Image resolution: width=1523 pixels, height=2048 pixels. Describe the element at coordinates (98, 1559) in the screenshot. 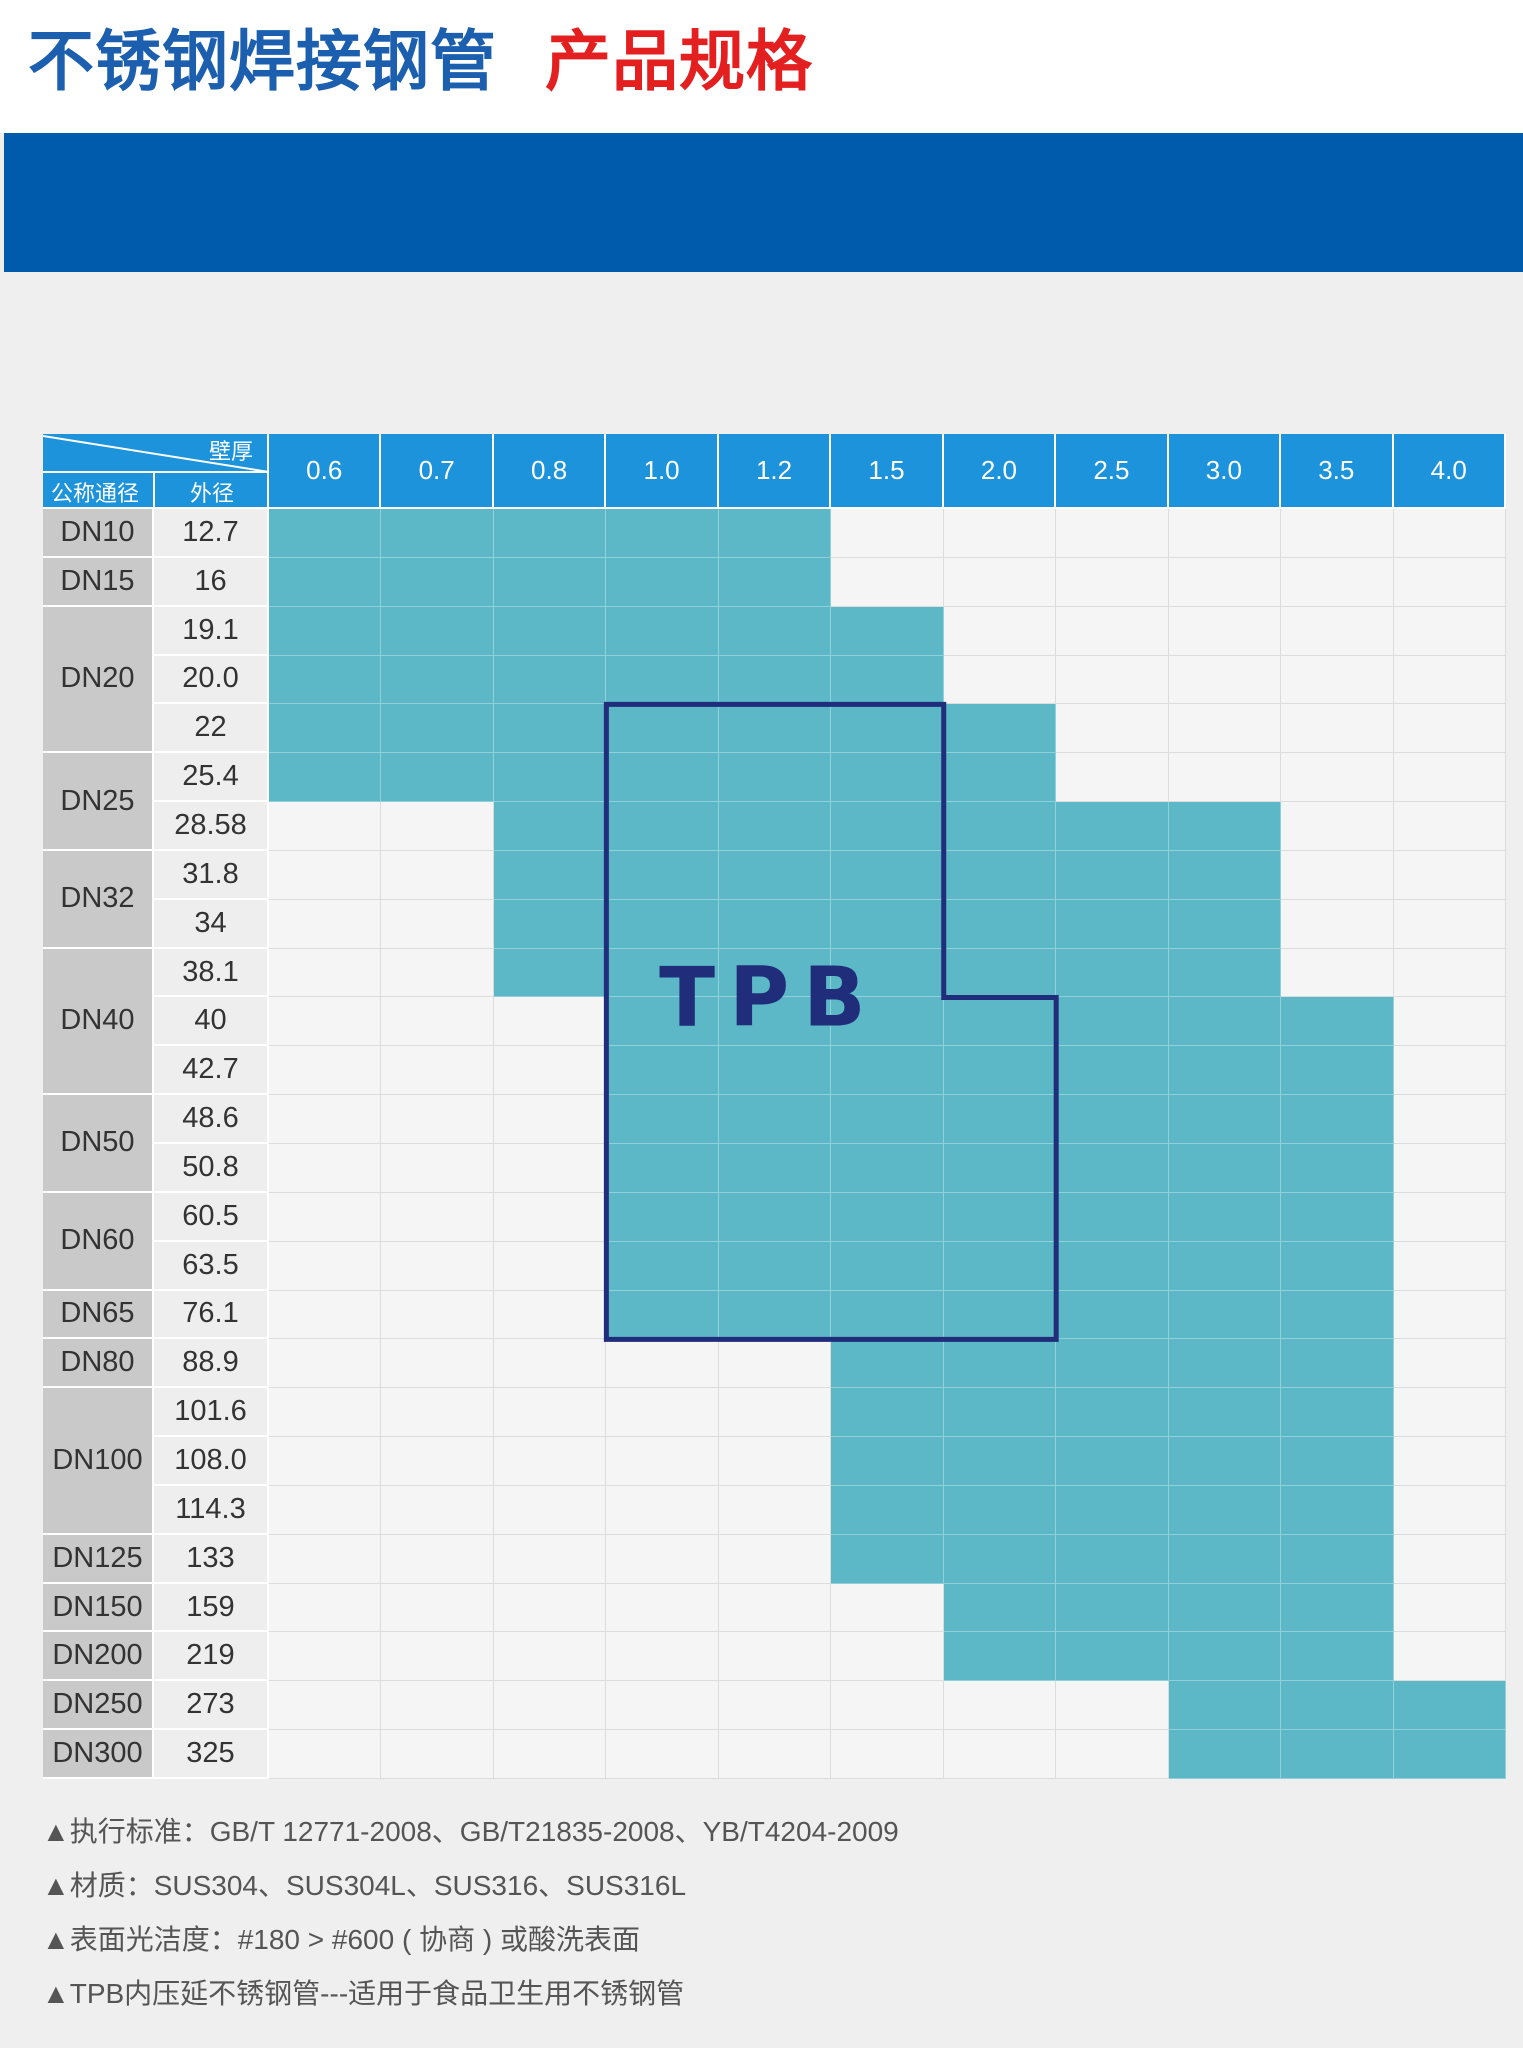

I see `dn-cell: DN125` at that location.